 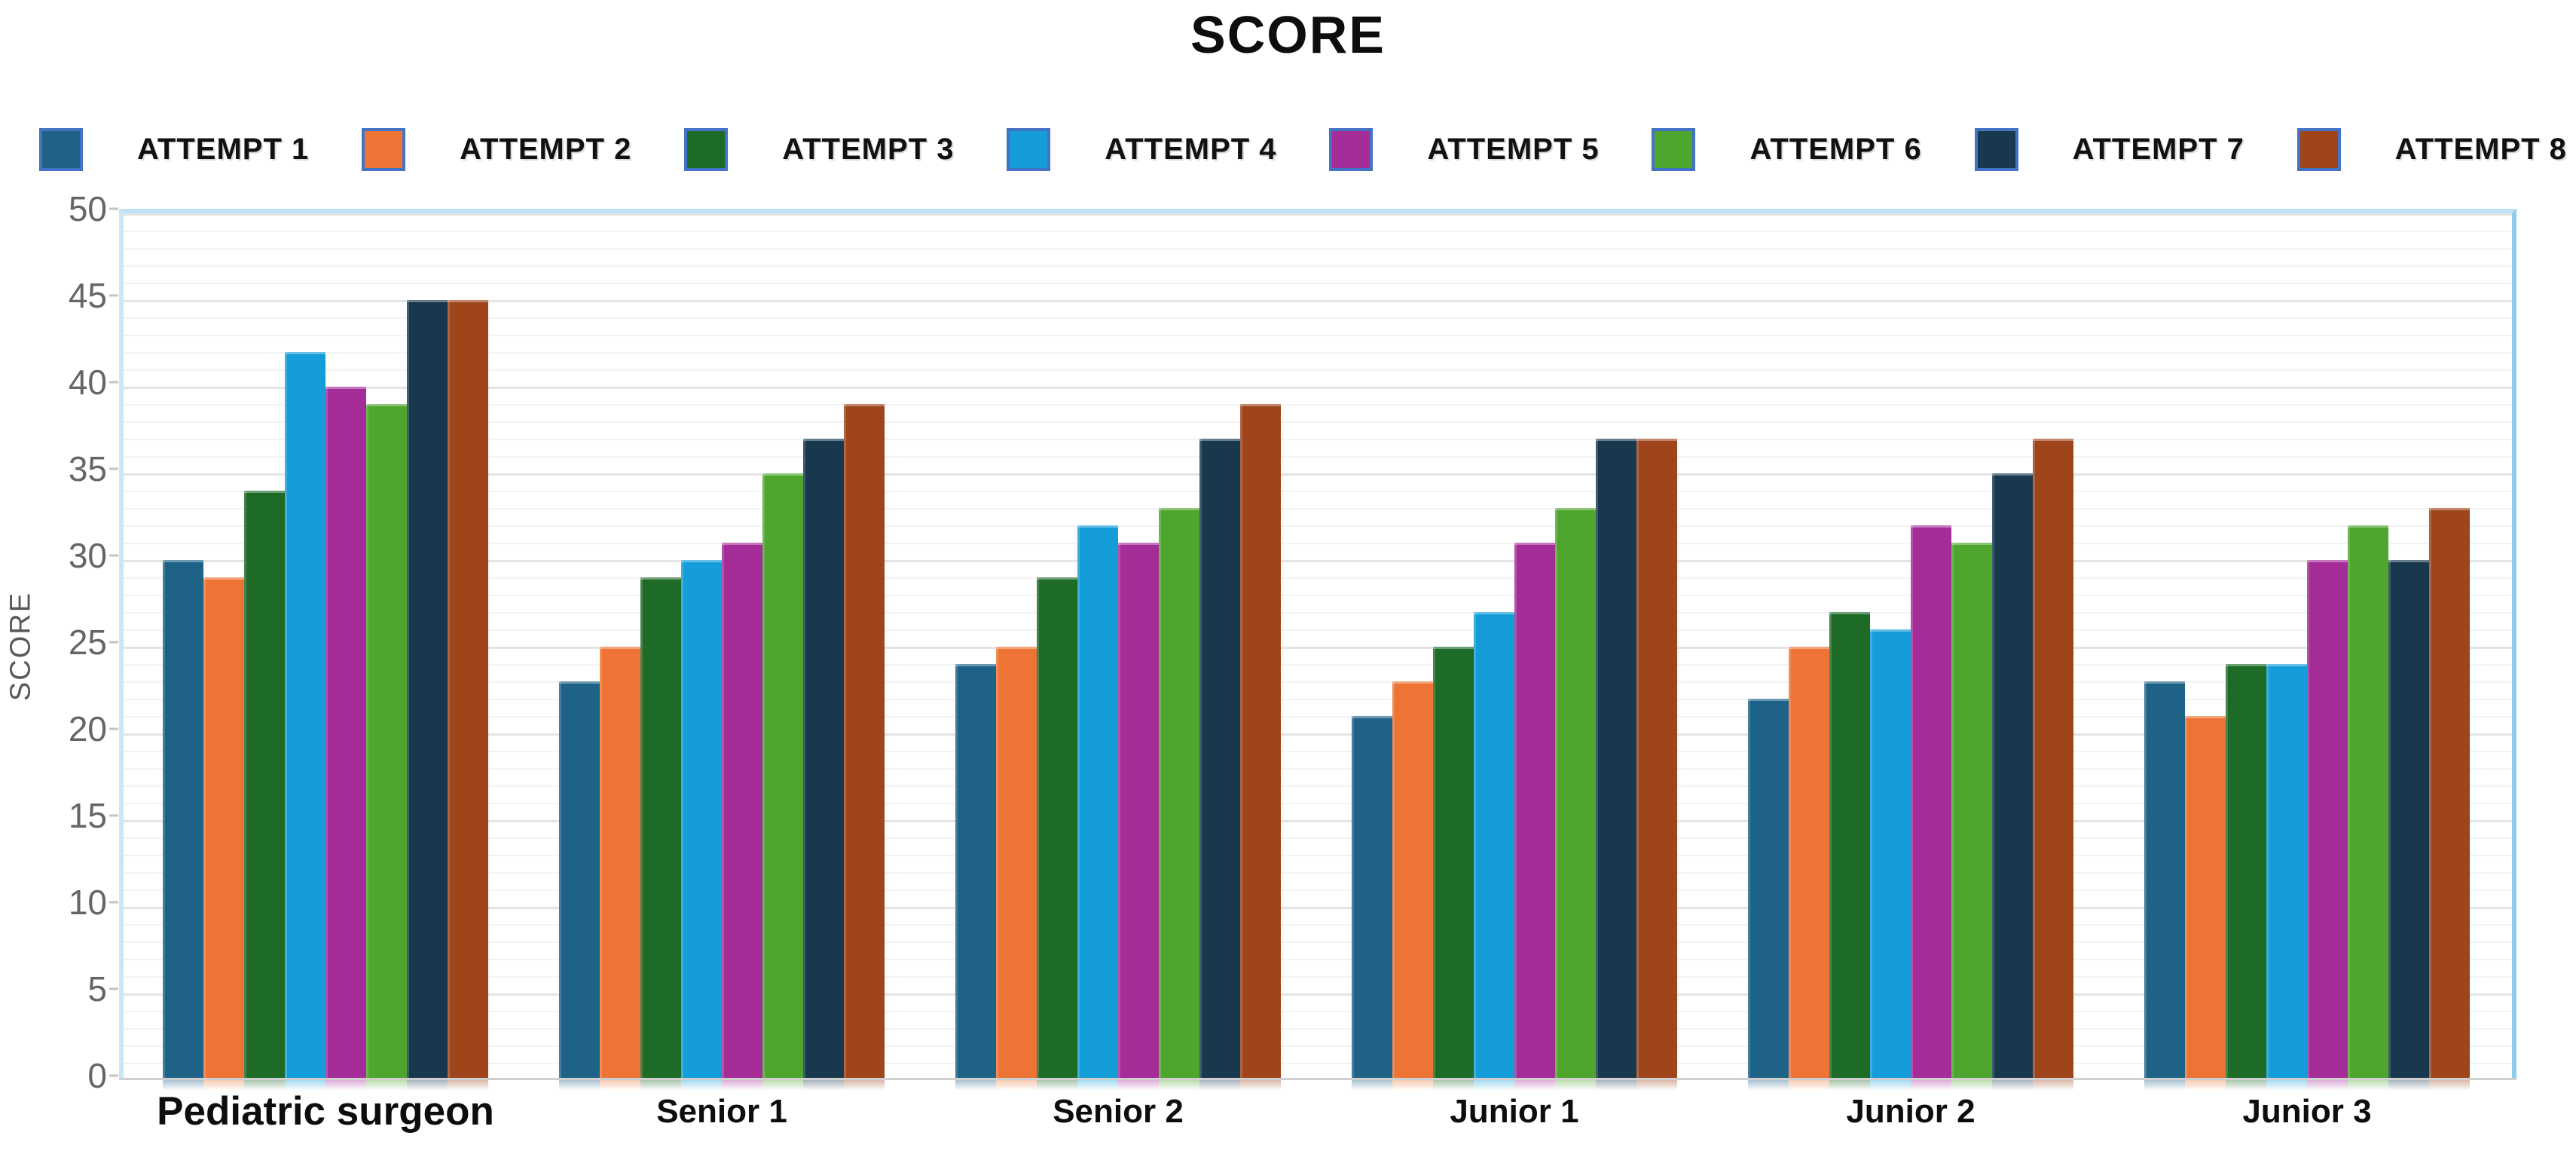 I want to click on x-axis-line, so click(x=1317, y=1079).